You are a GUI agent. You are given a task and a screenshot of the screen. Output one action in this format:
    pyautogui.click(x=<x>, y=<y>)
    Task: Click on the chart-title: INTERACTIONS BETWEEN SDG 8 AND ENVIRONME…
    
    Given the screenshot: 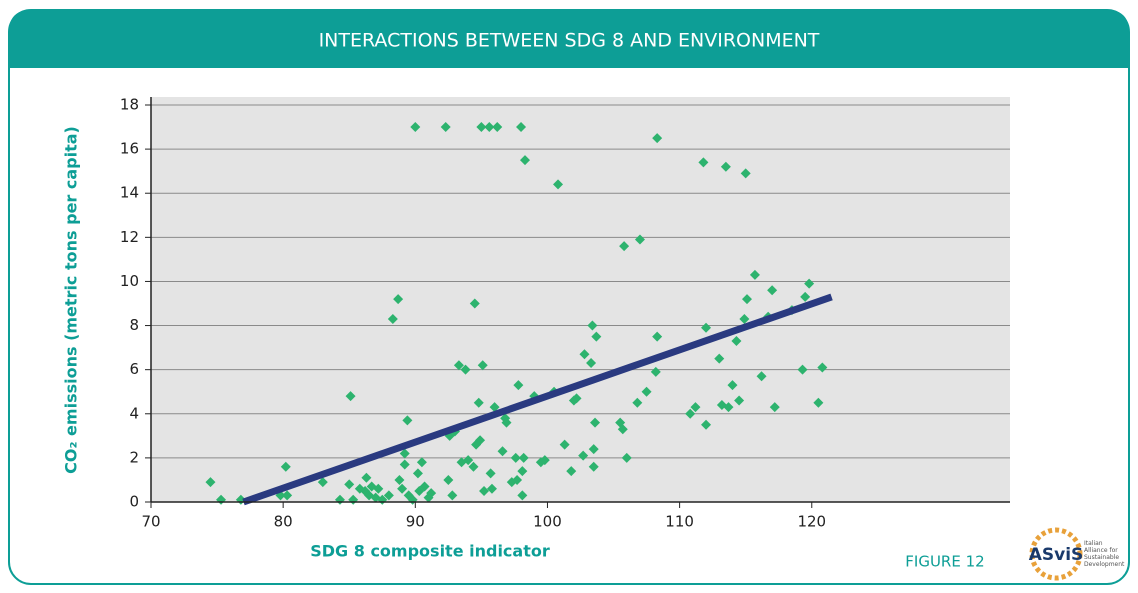 What is the action you would take?
    pyautogui.click(x=569, y=41)
    